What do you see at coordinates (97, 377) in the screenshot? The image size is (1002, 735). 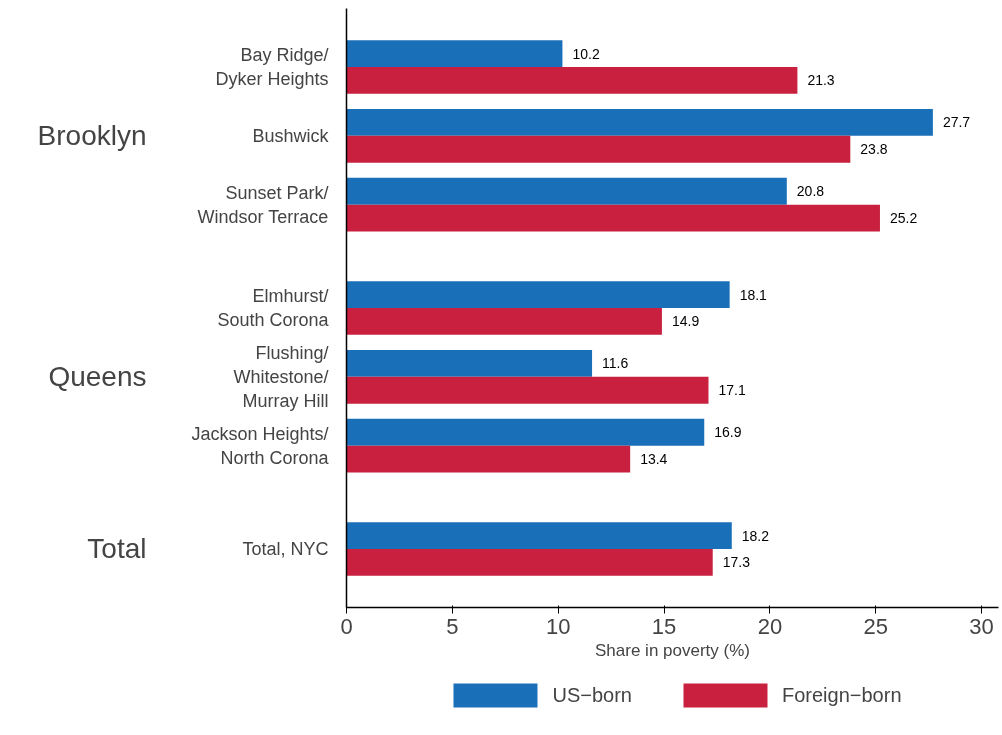 I see `text: Queens` at bounding box center [97, 377].